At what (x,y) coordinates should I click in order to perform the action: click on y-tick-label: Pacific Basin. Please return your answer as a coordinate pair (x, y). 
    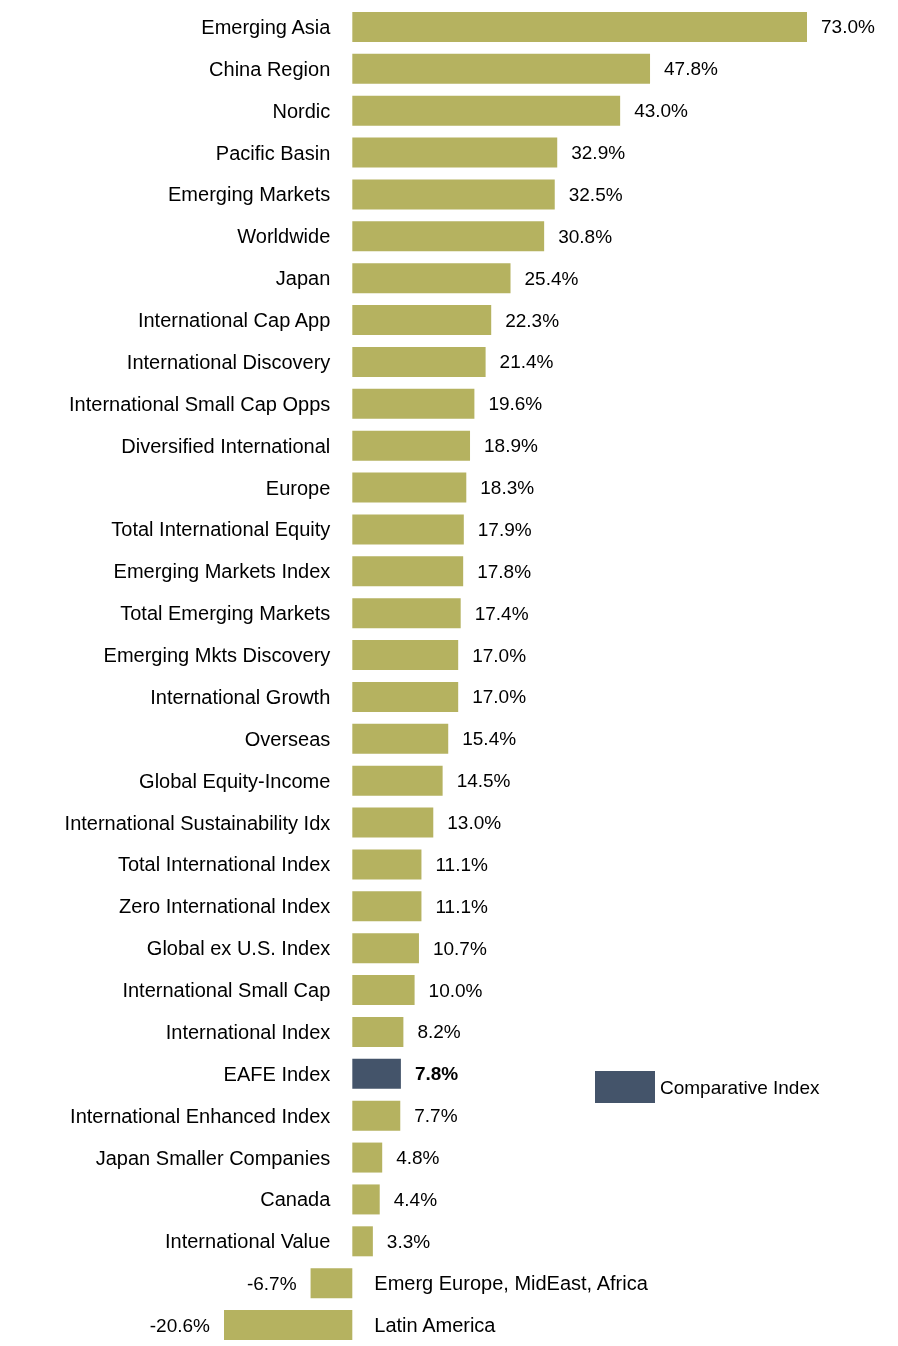
    Looking at the image, I should click on (273, 152).